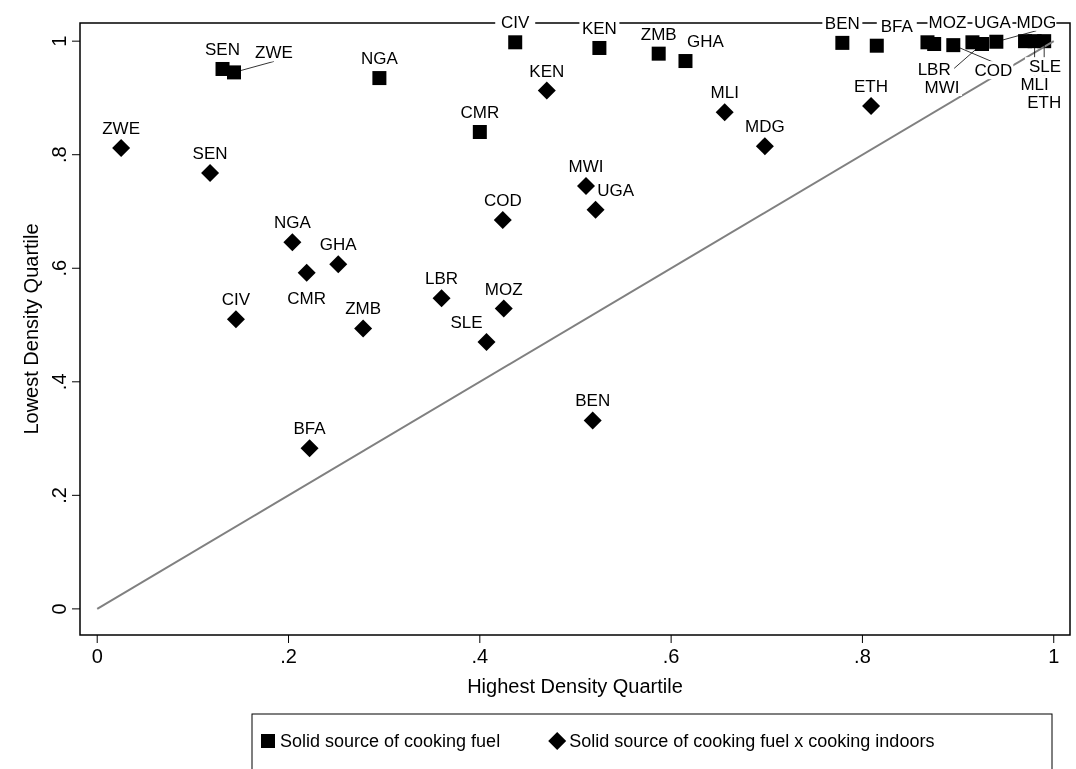 The image size is (1076, 769). What do you see at coordinates (97, 656) in the screenshot?
I see `x-tick-label: 0` at bounding box center [97, 656].